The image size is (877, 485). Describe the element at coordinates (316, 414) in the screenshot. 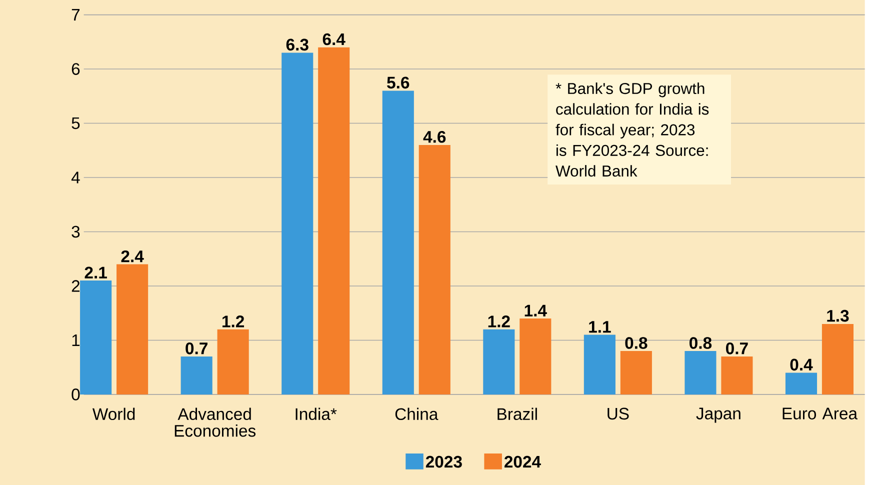

I see `x-tick-label: India*` at that location.